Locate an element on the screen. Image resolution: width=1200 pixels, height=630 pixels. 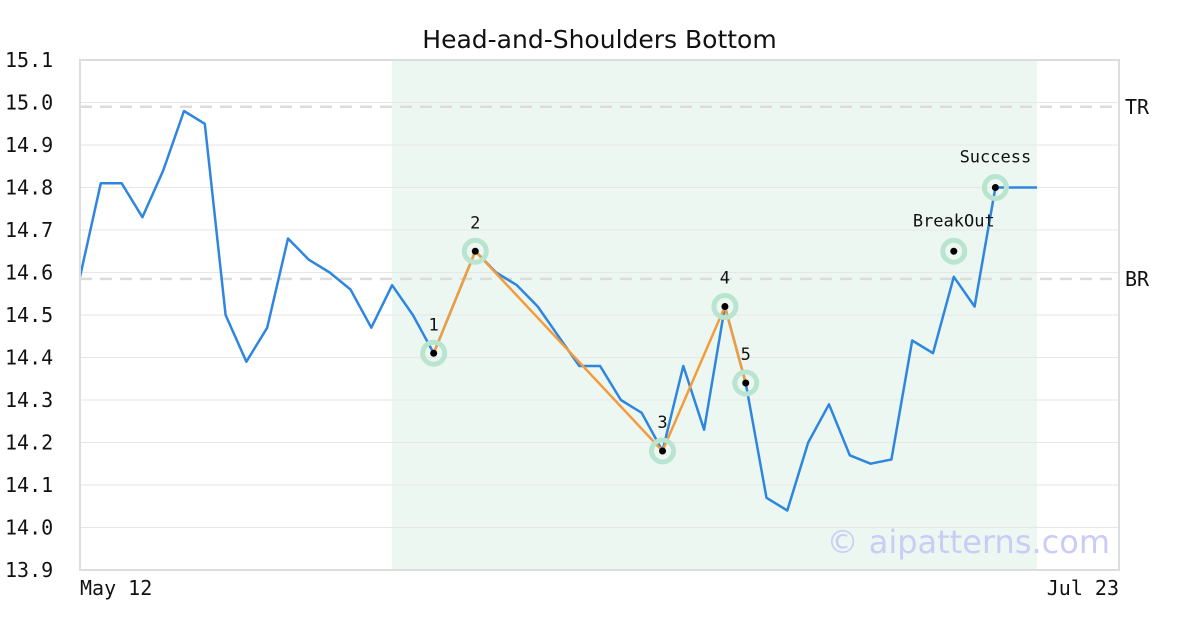
chart-title: Head-and-Shoulders Bottom is located at coordinates (599, 39).